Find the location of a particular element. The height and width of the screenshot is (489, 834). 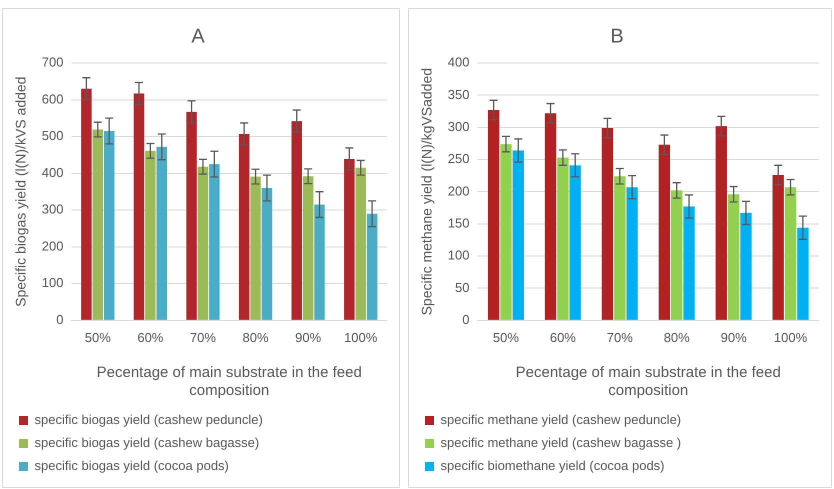

chart-title: A is located at coordinates (198, 37).